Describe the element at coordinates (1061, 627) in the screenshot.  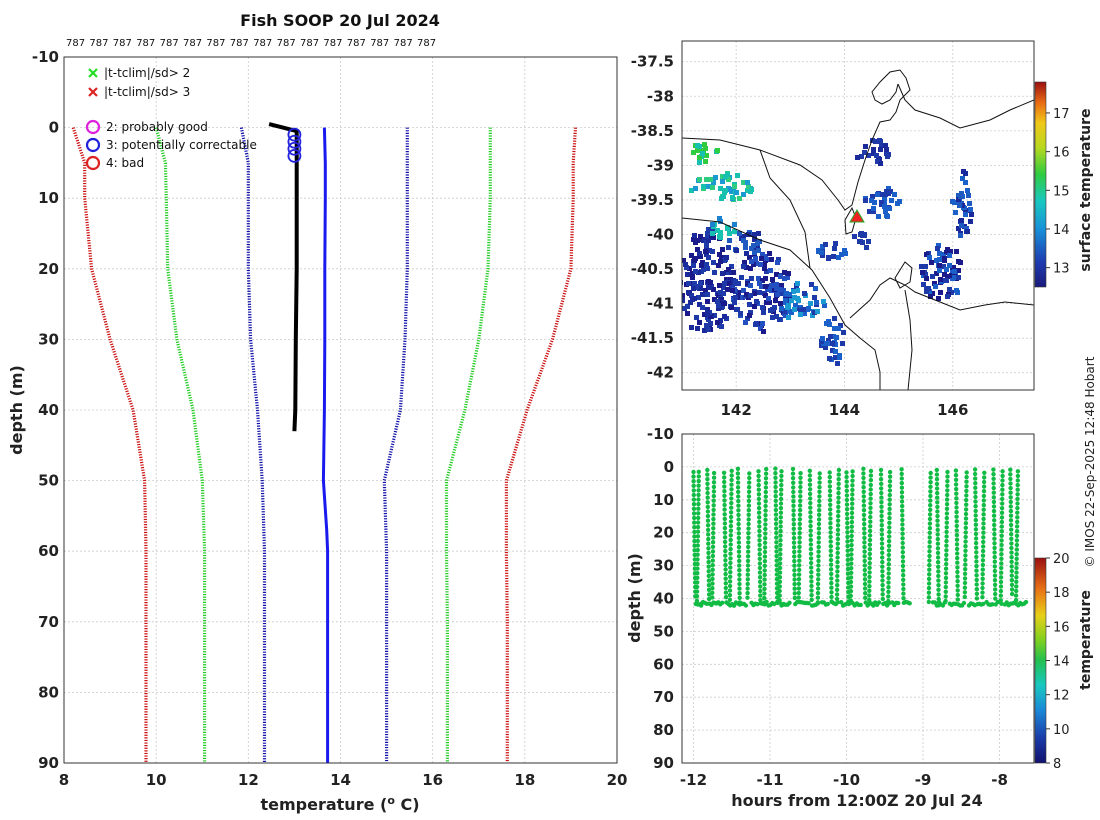
I see `timeseries-colorbar-tick-label: 16` at that location.